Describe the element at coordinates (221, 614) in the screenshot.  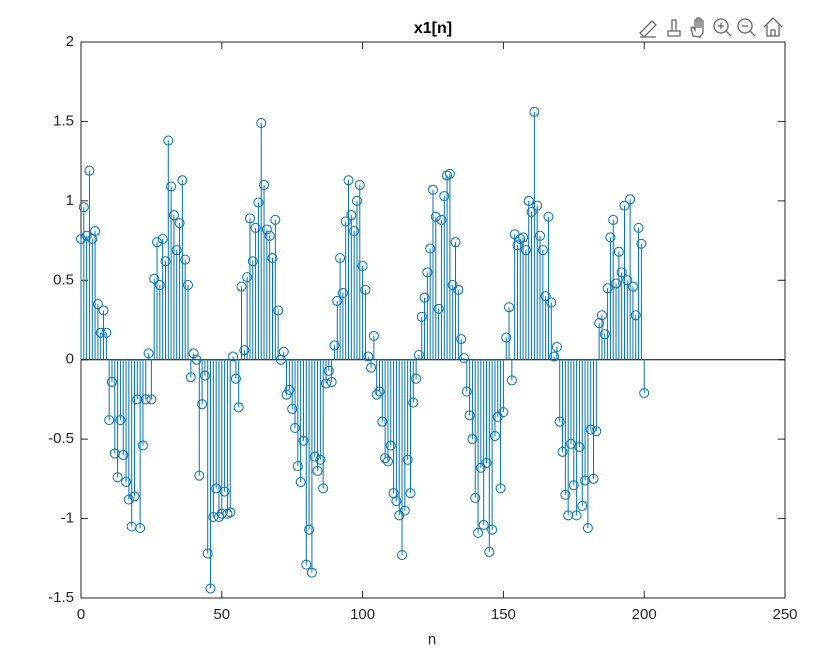
I see `x-tick-label: 50` at that location.